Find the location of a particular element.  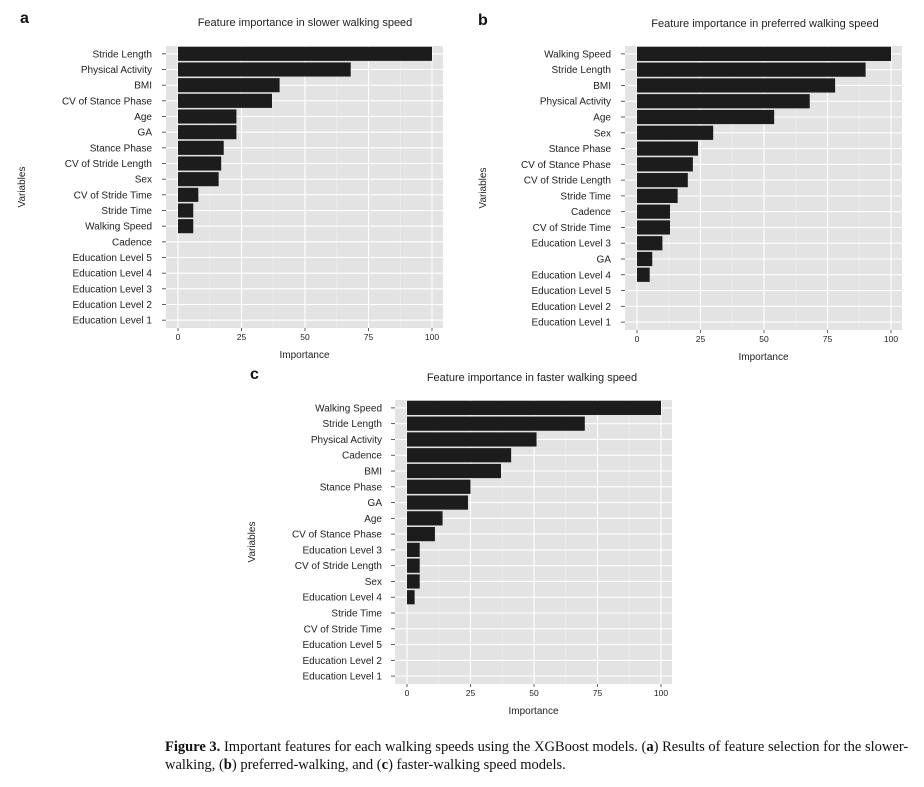

caption-text-3: ) preferred-walking, and ( is located at coordinates (306, 765).